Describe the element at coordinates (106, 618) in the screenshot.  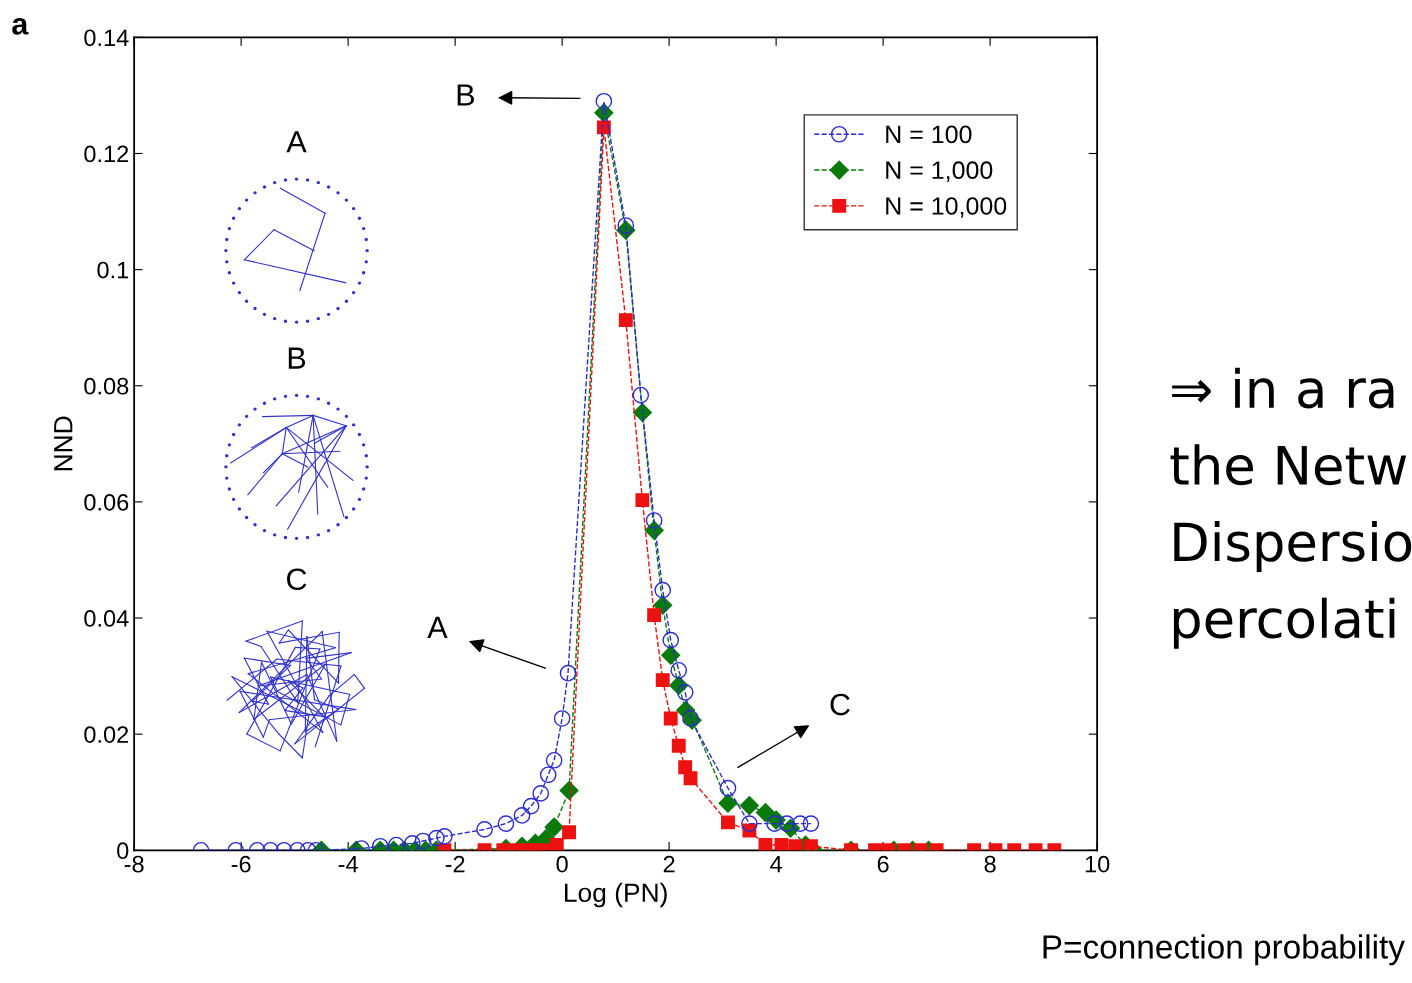
I see `y-tick-label: 0.04` at that location.